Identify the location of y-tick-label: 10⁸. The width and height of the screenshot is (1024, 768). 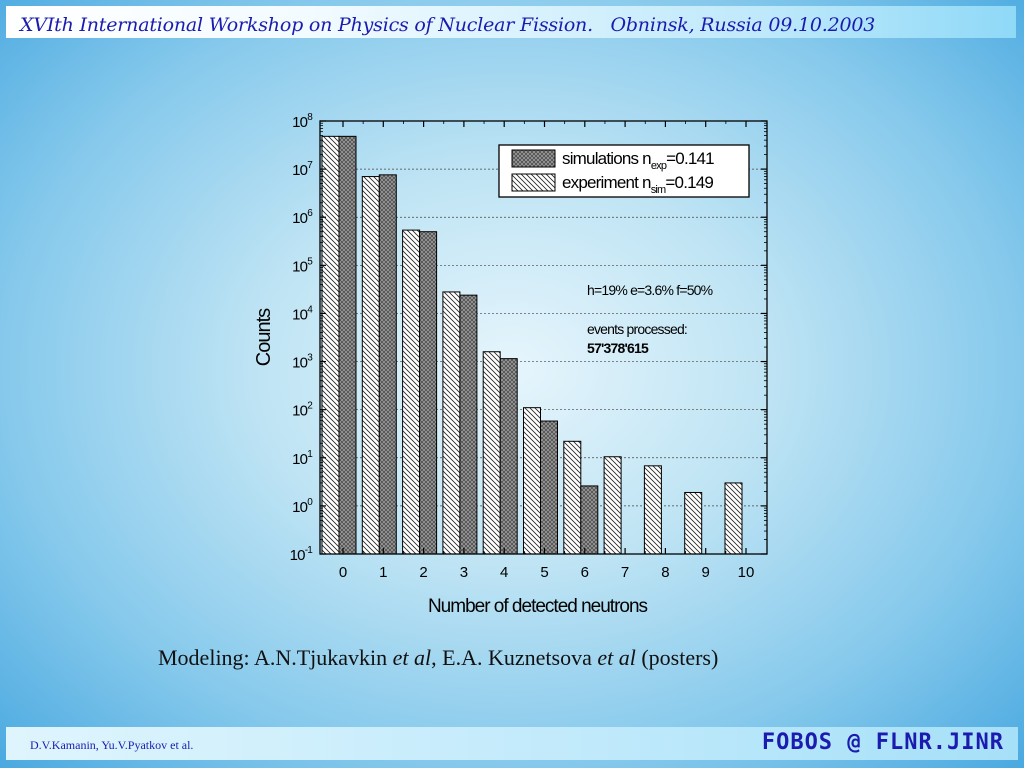
(302, 121).